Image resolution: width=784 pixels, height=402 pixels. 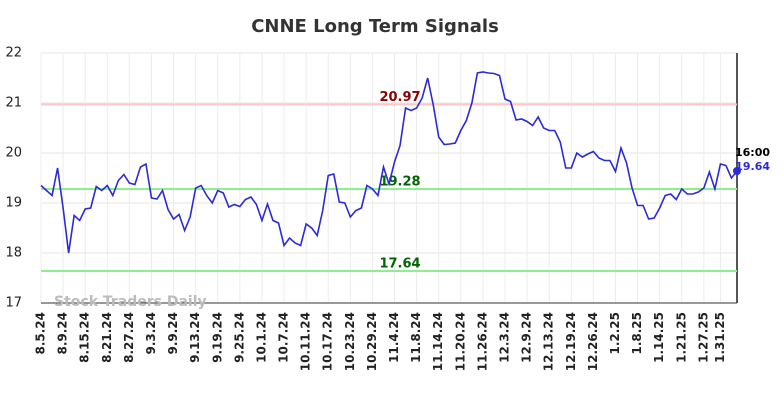 I want to click on x-tick-label: 11.14.24, so click(x=438, y=341).